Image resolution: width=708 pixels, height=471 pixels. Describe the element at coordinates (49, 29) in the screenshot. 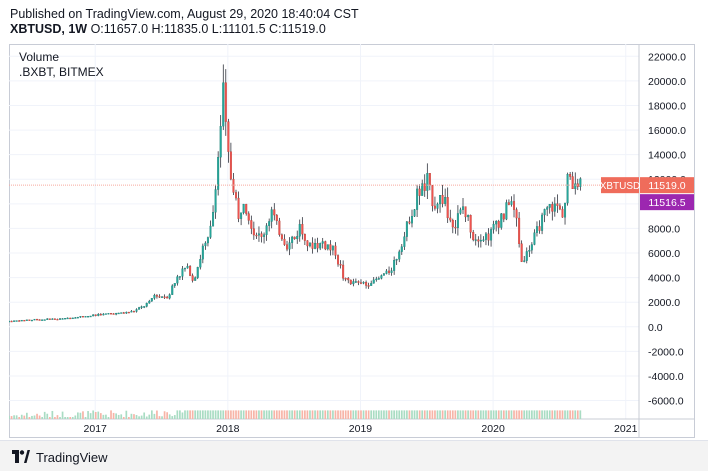

I see `symbol-label: XBTUSD, 1W` at that location.